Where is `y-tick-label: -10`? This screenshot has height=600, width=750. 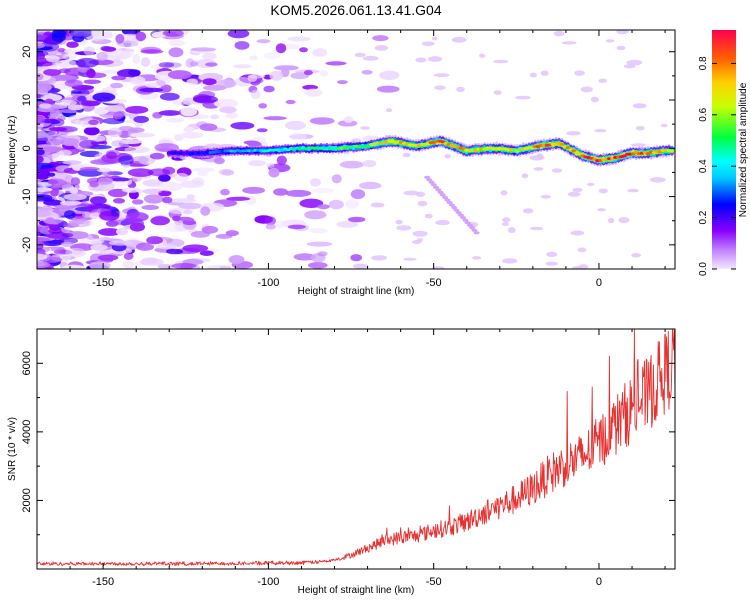 y-tick-label: -10 is located at coordinates (27, 197).